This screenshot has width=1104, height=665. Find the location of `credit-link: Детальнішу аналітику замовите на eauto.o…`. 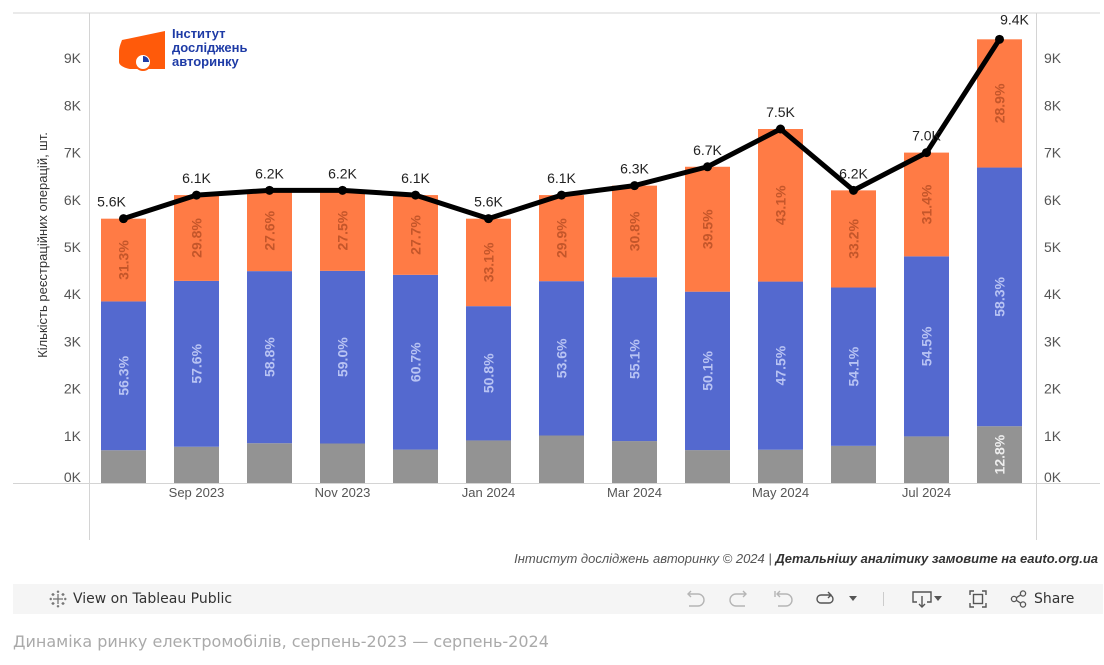

credit-link: Детальнішу аналітику замовите на eauto.o… is located at coordinates (936, 558).